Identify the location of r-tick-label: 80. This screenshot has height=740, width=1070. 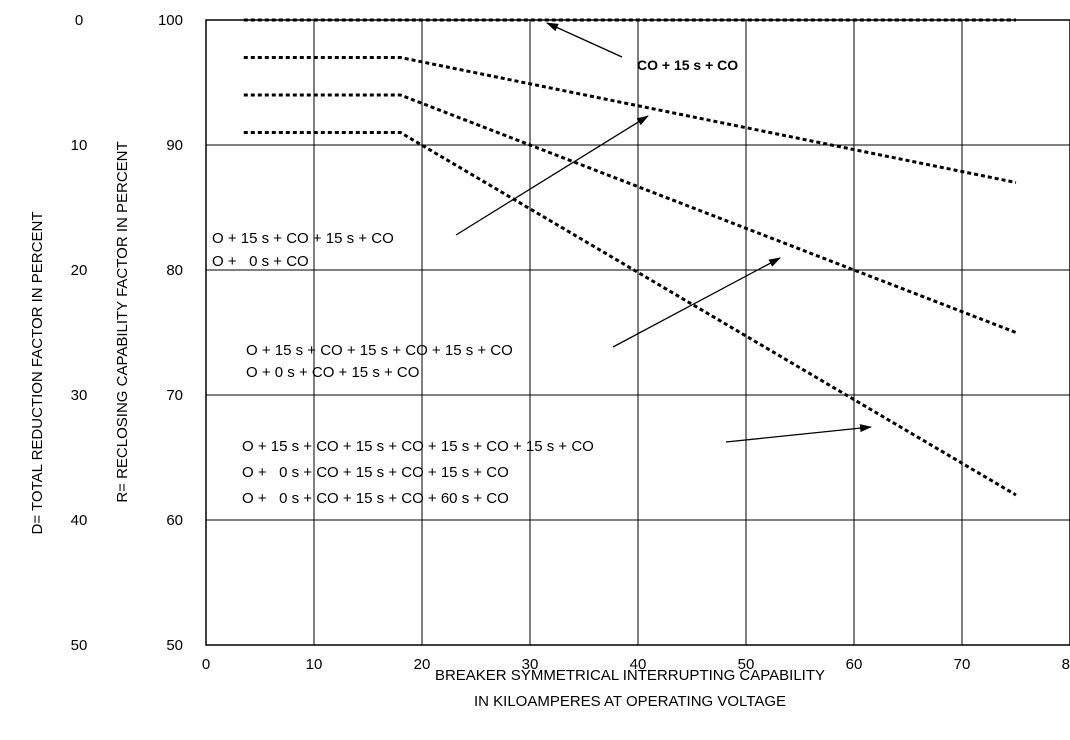
(174, 270).